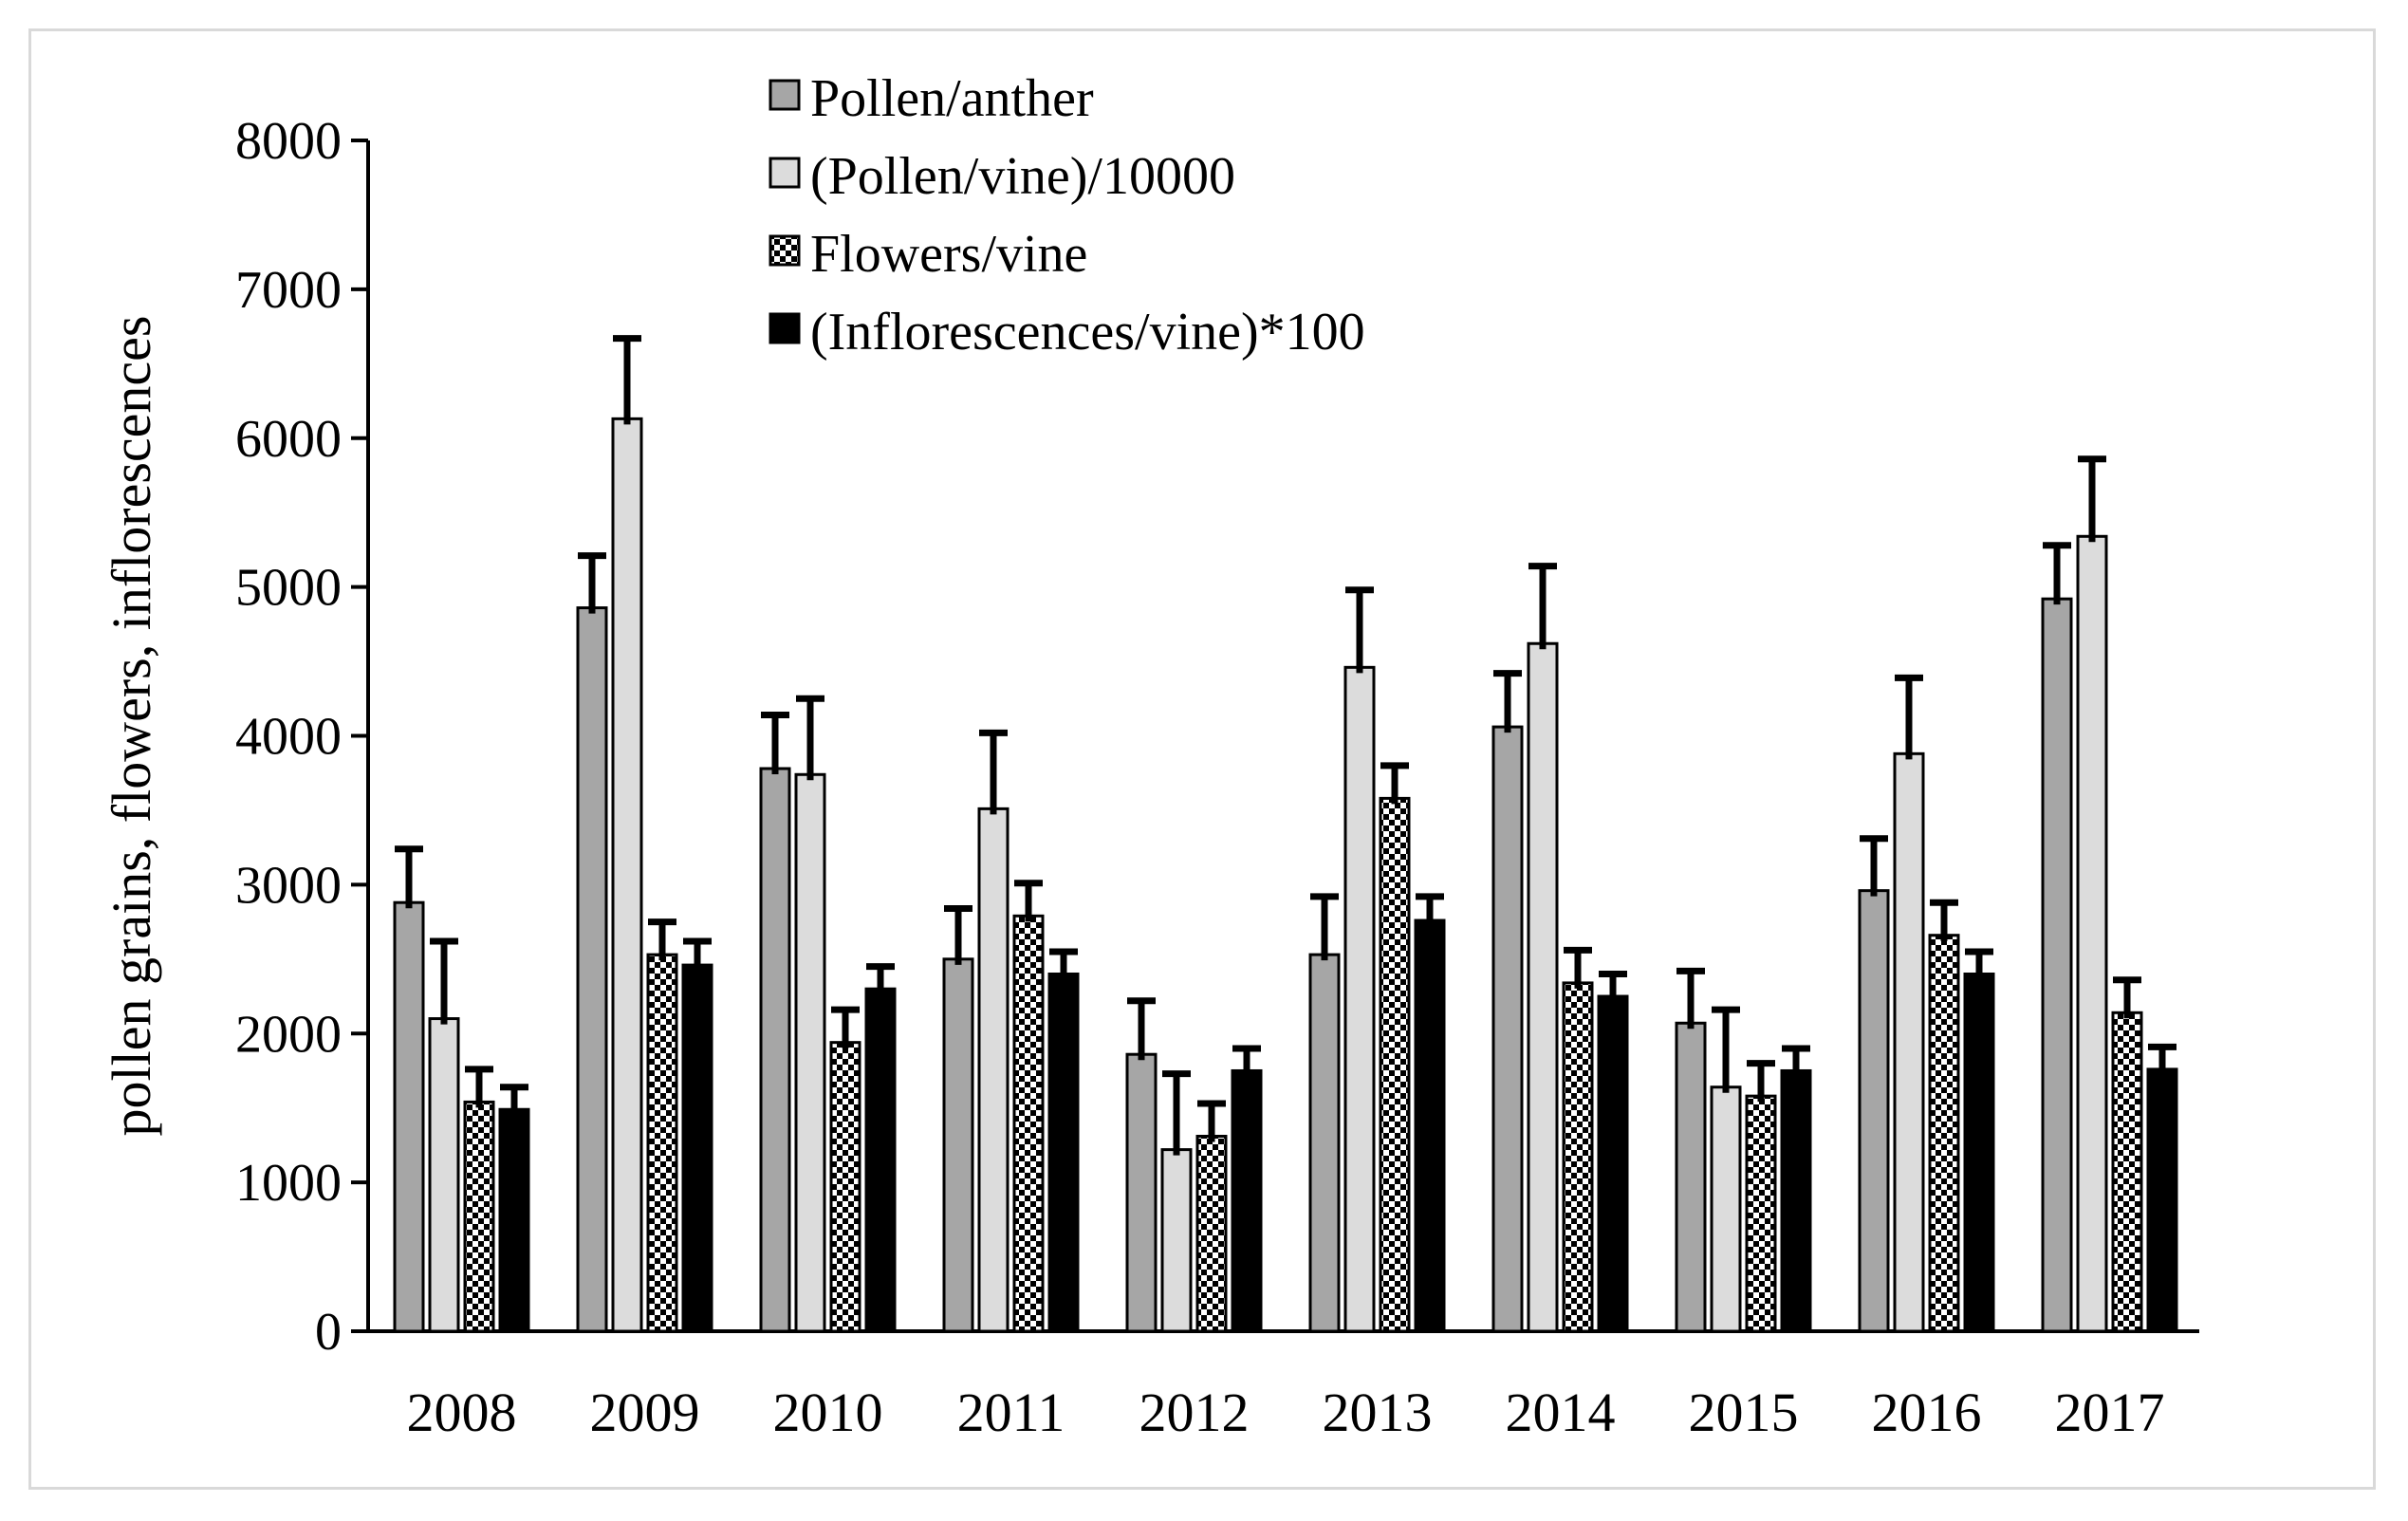 This screenshot has height=1521, width=2408. Describe the element at coordinates (288, 141) in the screenshot. I see `y-tick-label: 8000` at that location.